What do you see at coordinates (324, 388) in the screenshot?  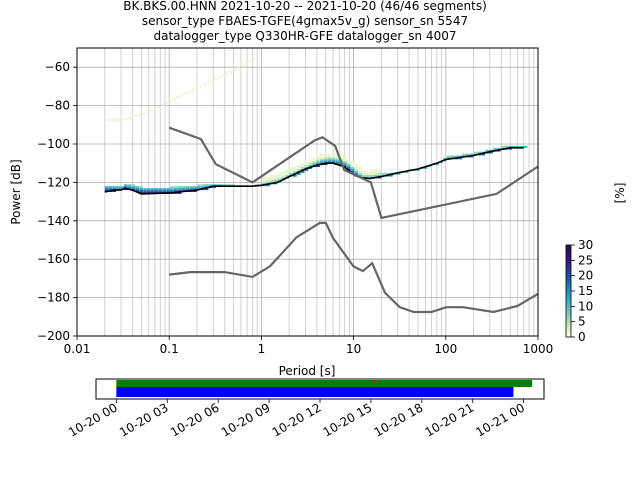 I see `coverage-bars` at bounding box center [324, 388].